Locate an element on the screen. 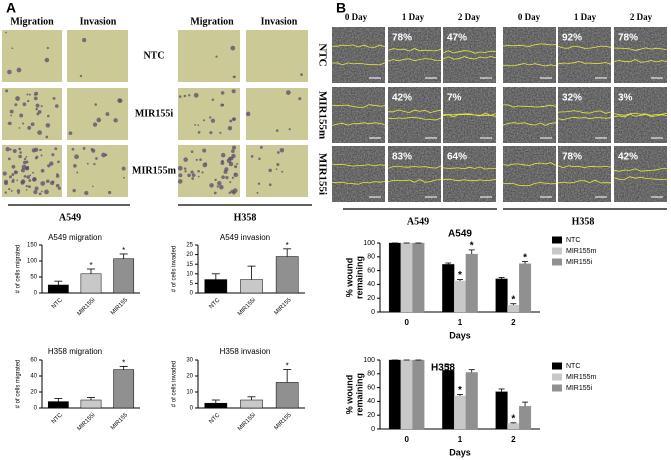  wound-percent: 32% is located at coordinates (572, 98).